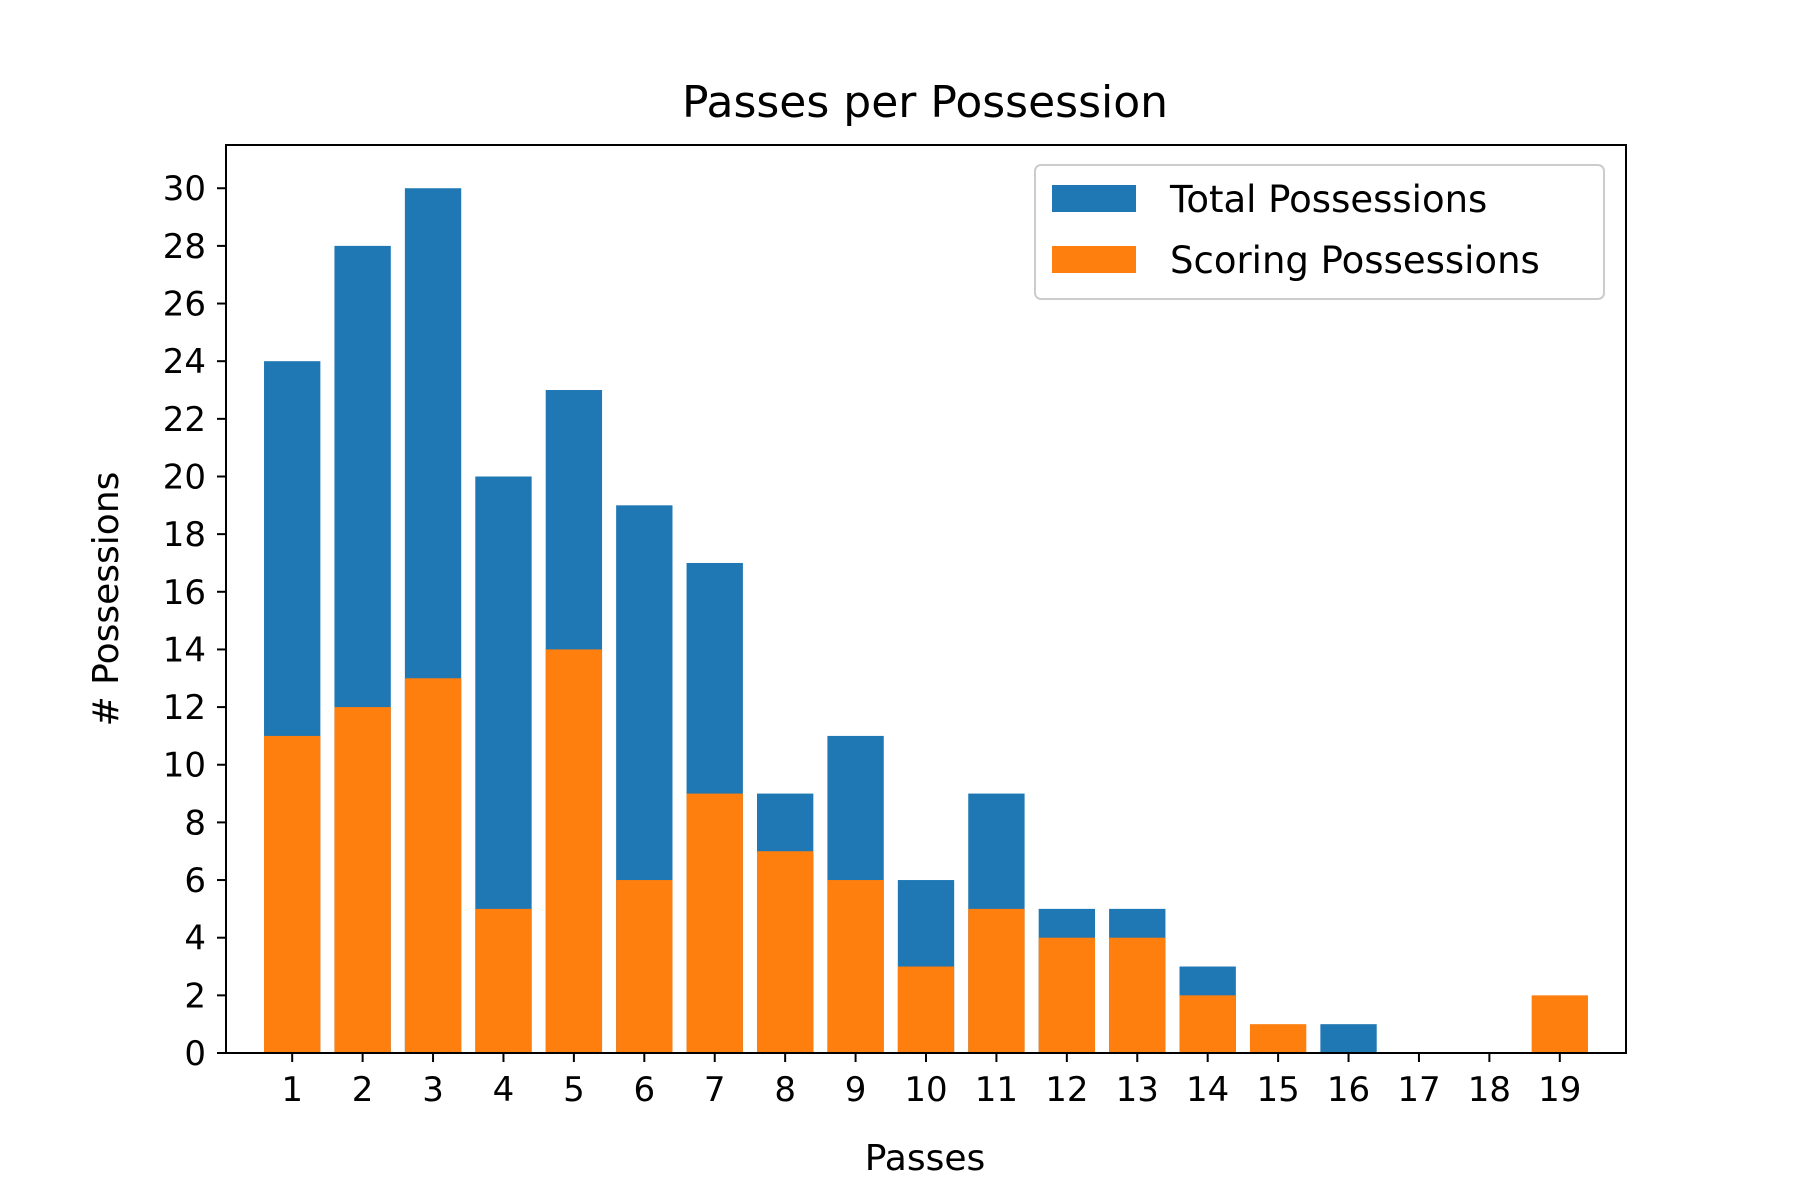 Image resolution: width=1800 pixels, height=1200 pixels. What do you see at coordinates (184, 766) in the screenshot?
I see `y-tick-label-10: 10` at bounding box center [184, 766].